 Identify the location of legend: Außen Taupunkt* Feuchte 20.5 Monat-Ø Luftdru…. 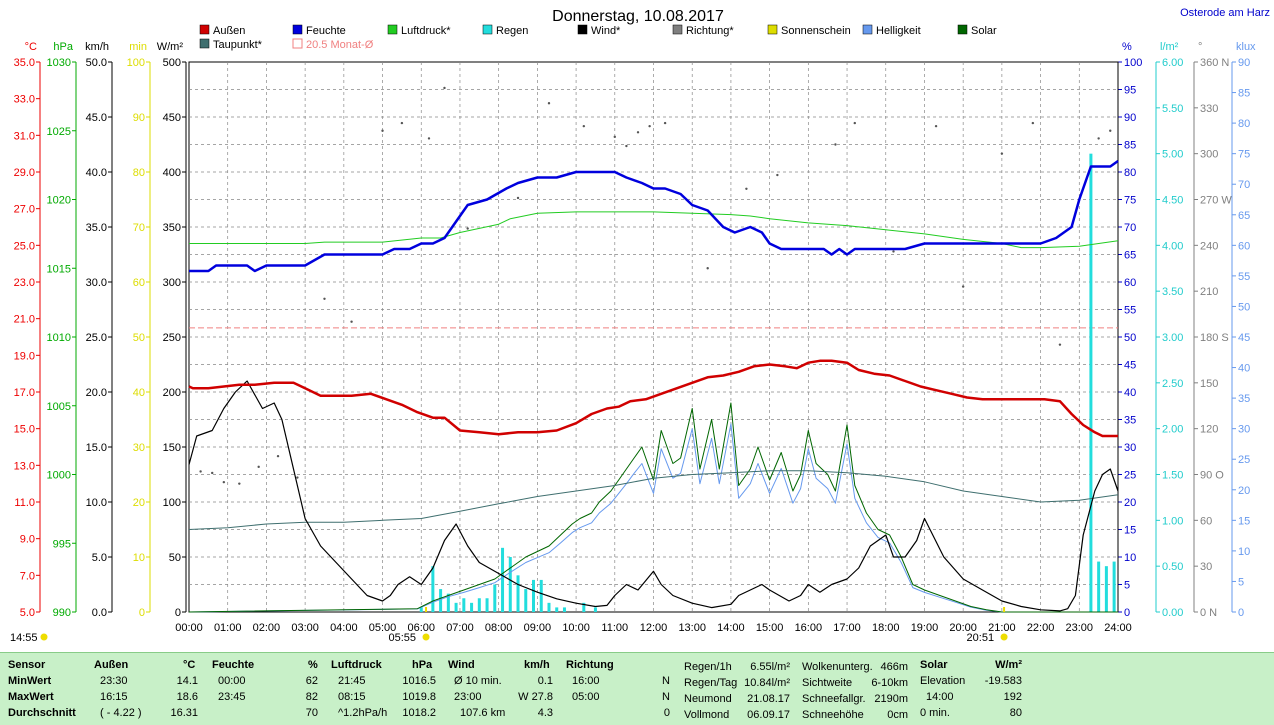
(598, 37).